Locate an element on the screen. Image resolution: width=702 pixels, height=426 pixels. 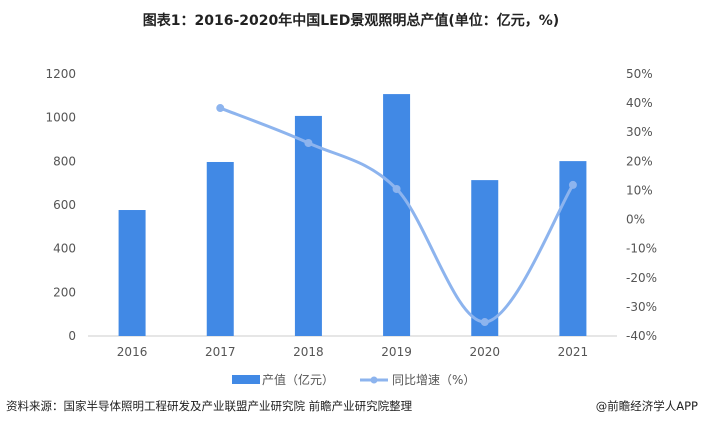
right-tick-label: -10% is located at coordinates (641, 249).